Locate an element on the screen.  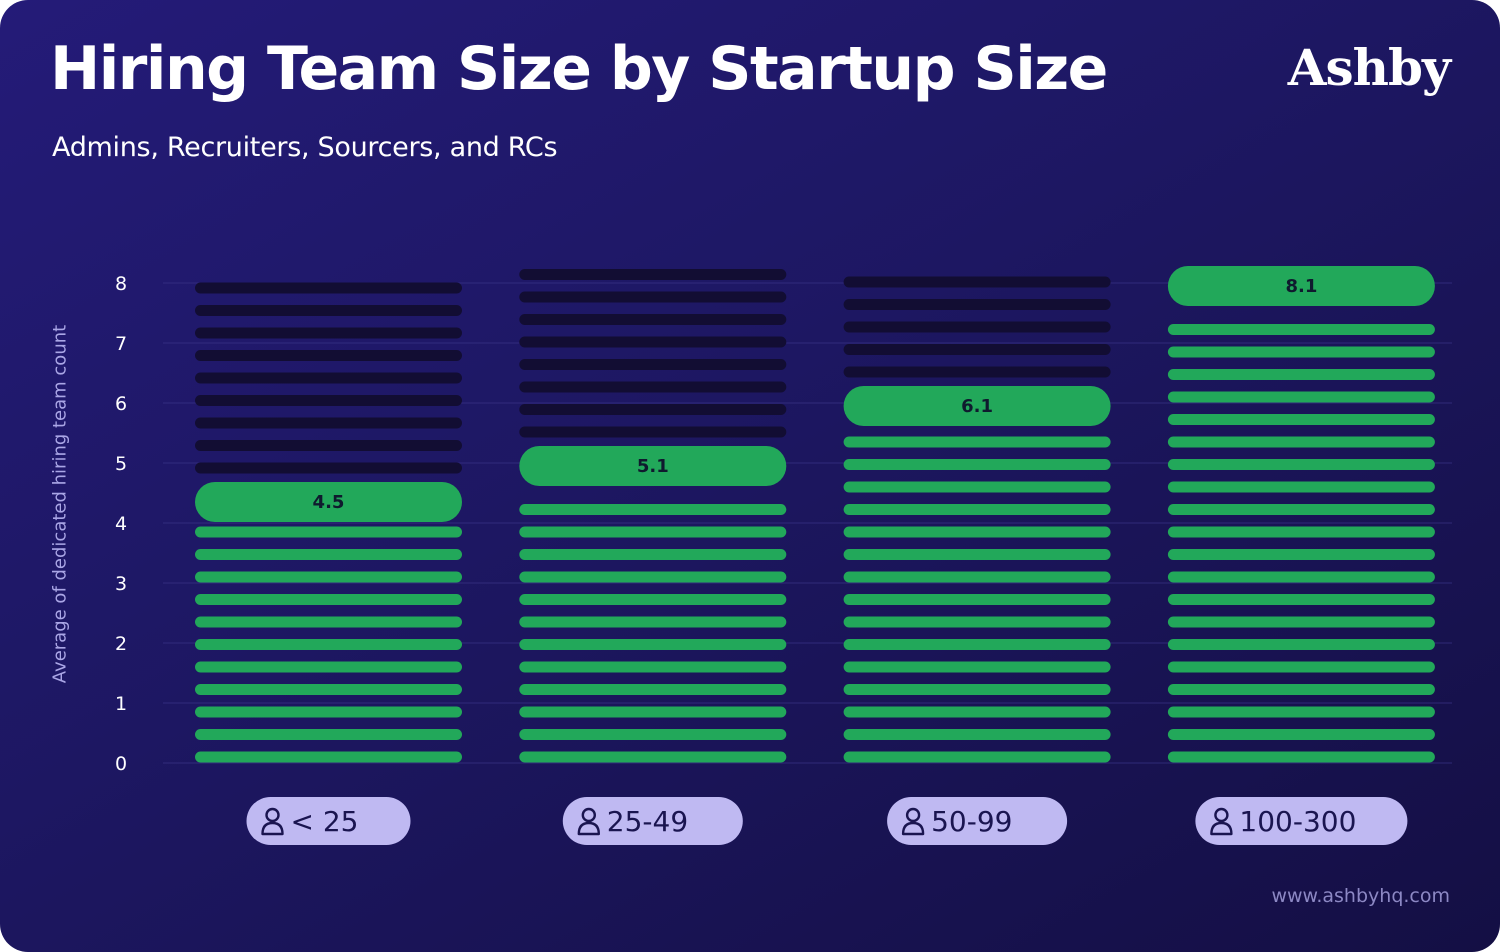
x-category-label: 50-99 is located at coordinates (971, 821).